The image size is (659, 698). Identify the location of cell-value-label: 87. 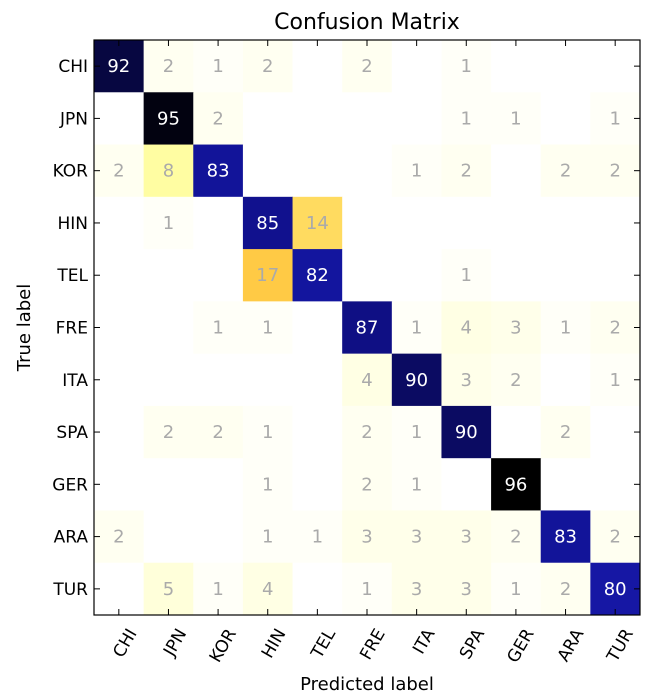
(367, 328).